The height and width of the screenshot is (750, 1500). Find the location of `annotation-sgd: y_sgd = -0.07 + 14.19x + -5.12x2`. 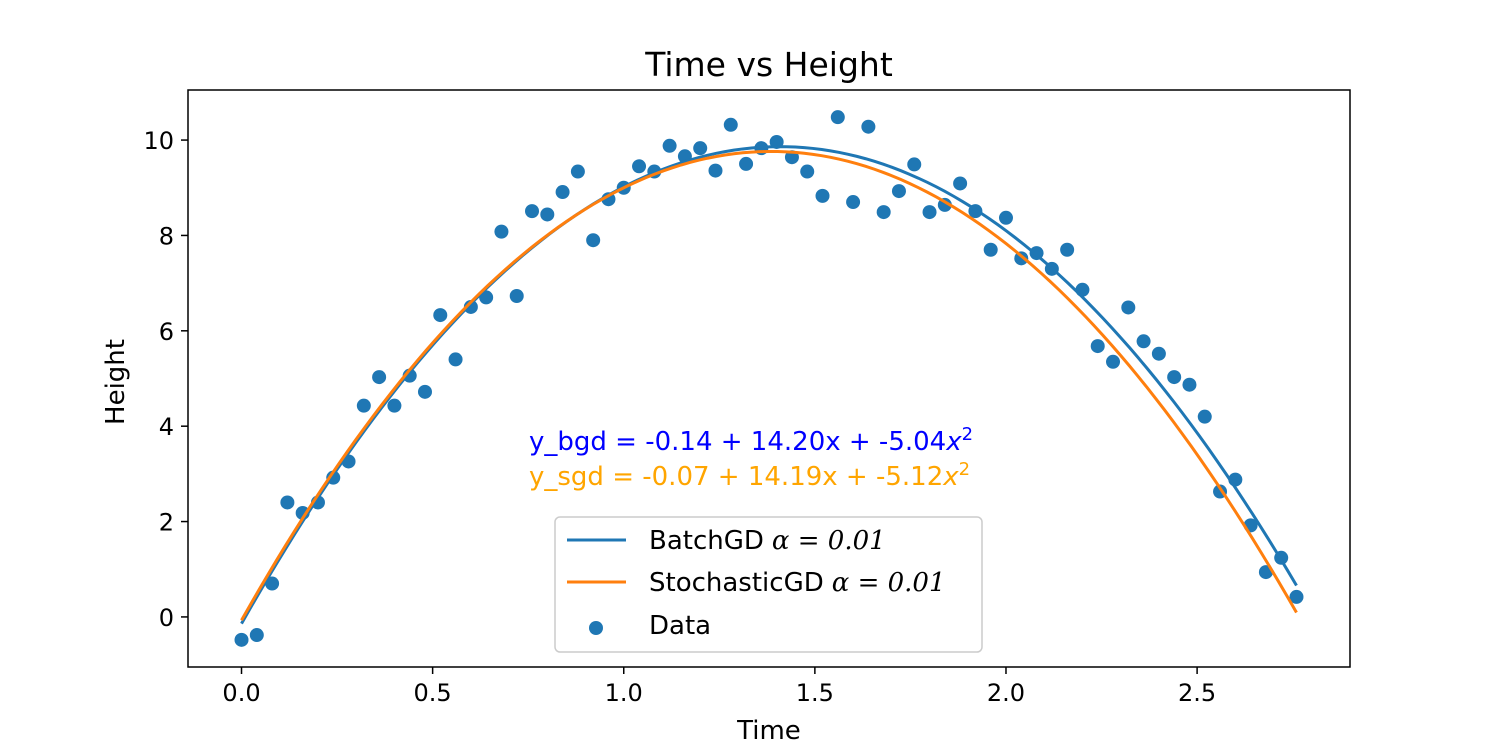

annotation-sgd: y_sgd = -0.07 + 14.19x + -5.12x2 is located at coordinates (749, 475).